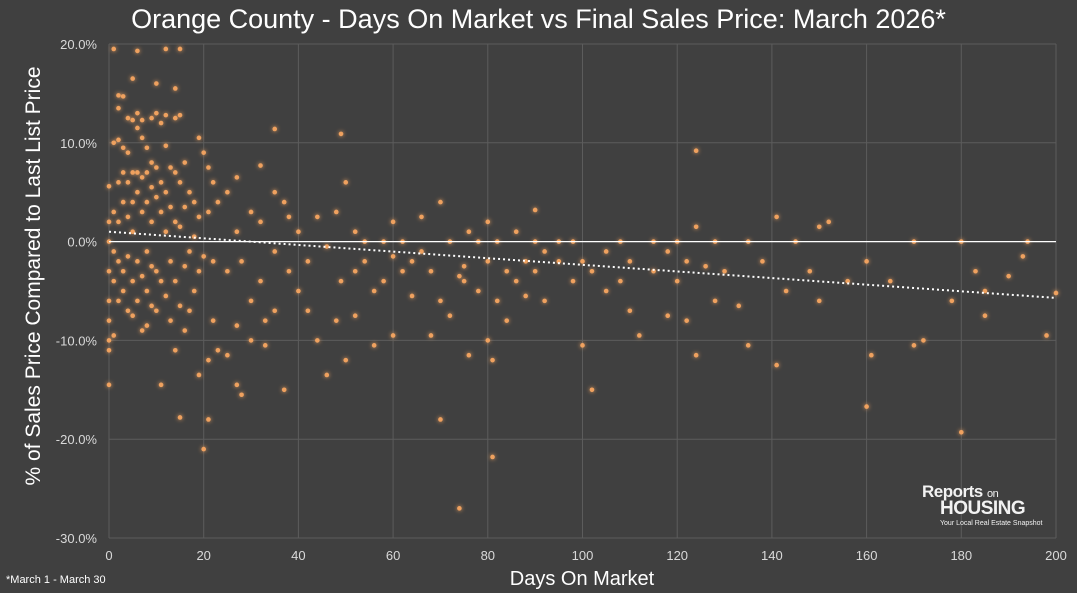 The image size is (1077, 593). I want to click on x-tick-label: 100, so click(583, 555).